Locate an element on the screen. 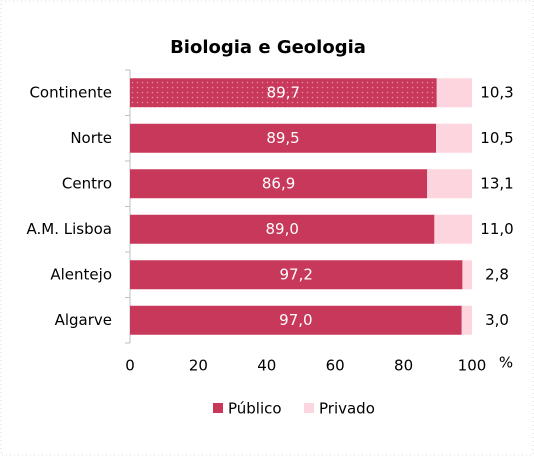 This screenshot has width=534, height=460. legend-label: Público is located at coordinates (255, 409).